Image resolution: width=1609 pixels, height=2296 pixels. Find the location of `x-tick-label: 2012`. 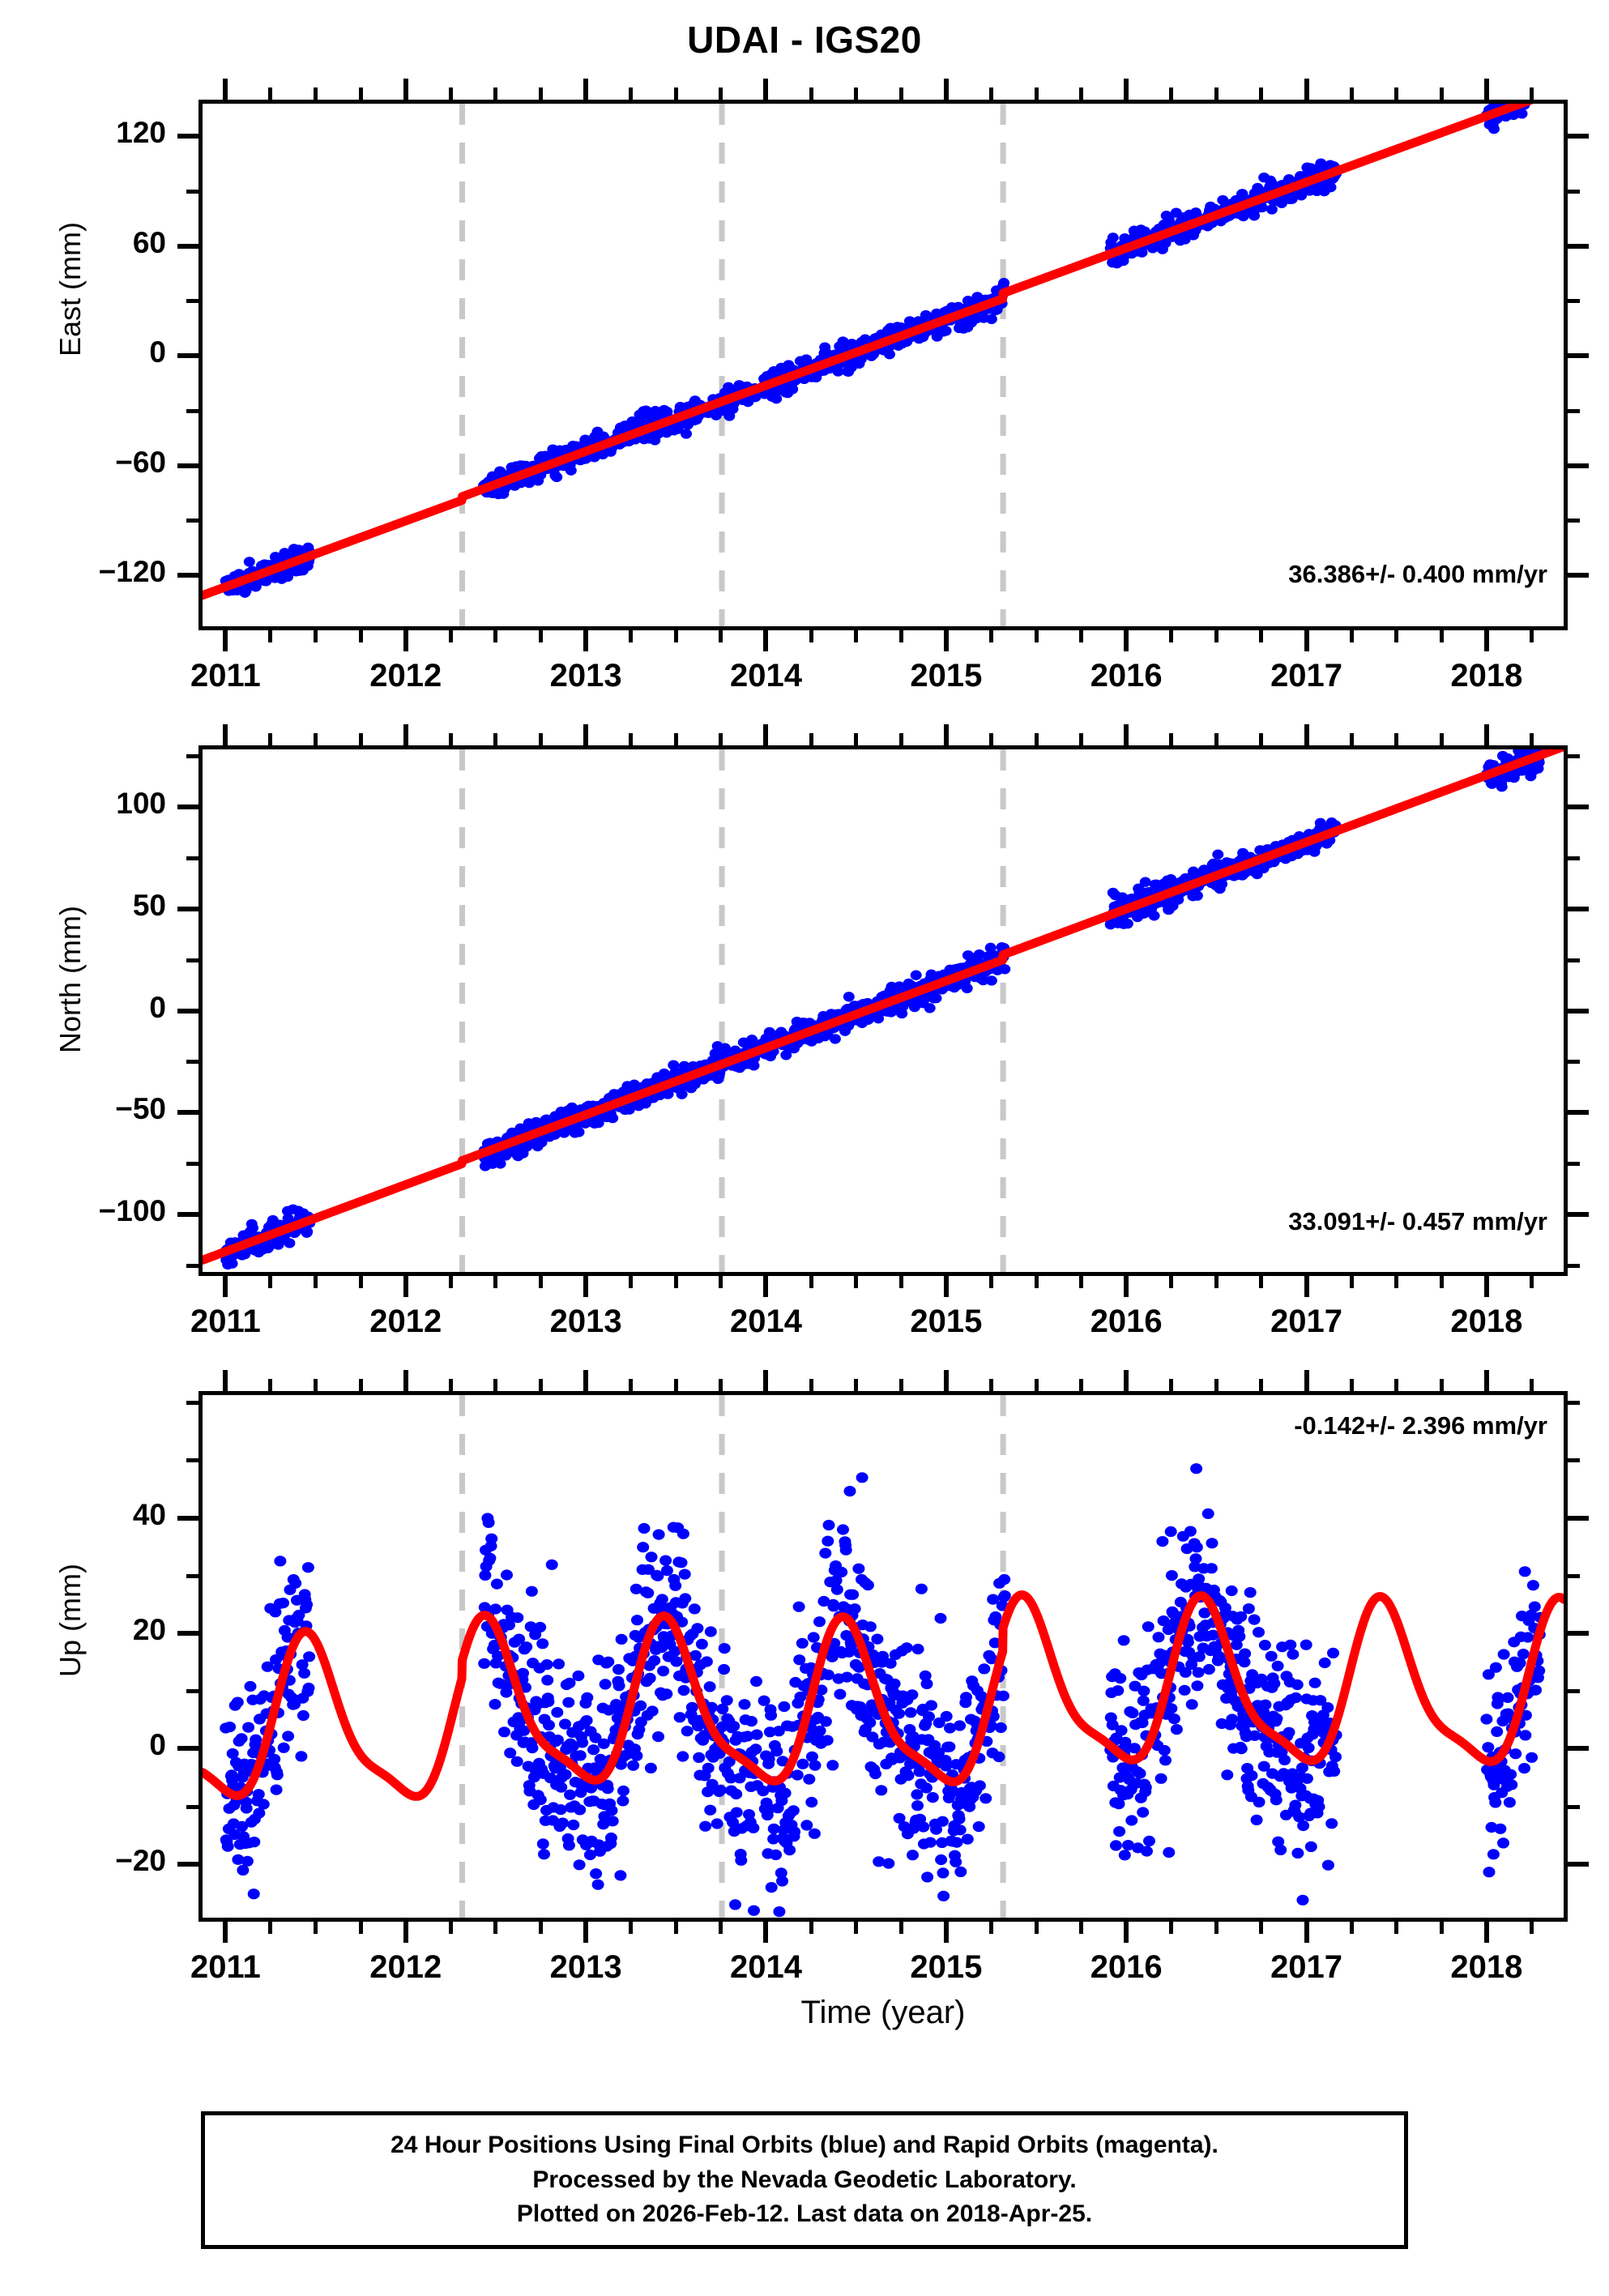

x-tick-label: 2012 is located at coordinates (405, 1321).